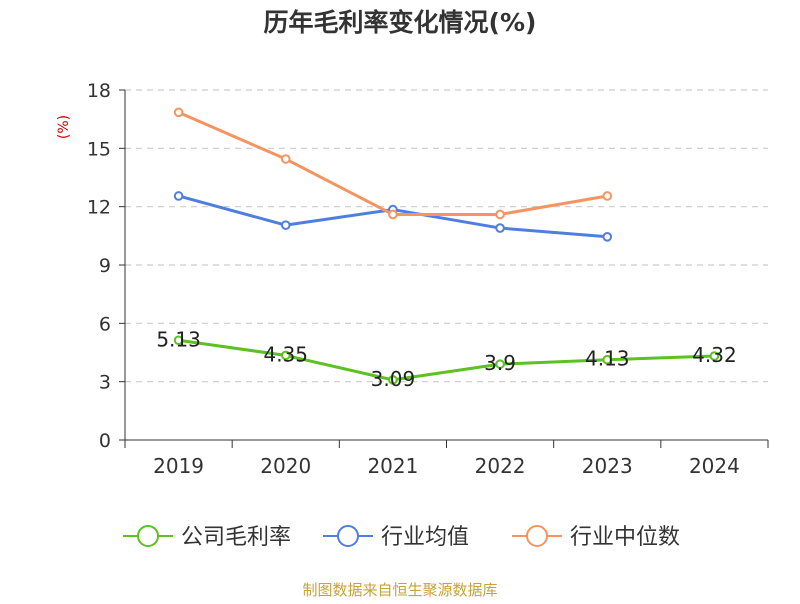 The height and width of the screenshot is (604, 800). Describe the element at coordinates (99, 149) in the screenshot. I see `y-tick-label: 15` at that location.